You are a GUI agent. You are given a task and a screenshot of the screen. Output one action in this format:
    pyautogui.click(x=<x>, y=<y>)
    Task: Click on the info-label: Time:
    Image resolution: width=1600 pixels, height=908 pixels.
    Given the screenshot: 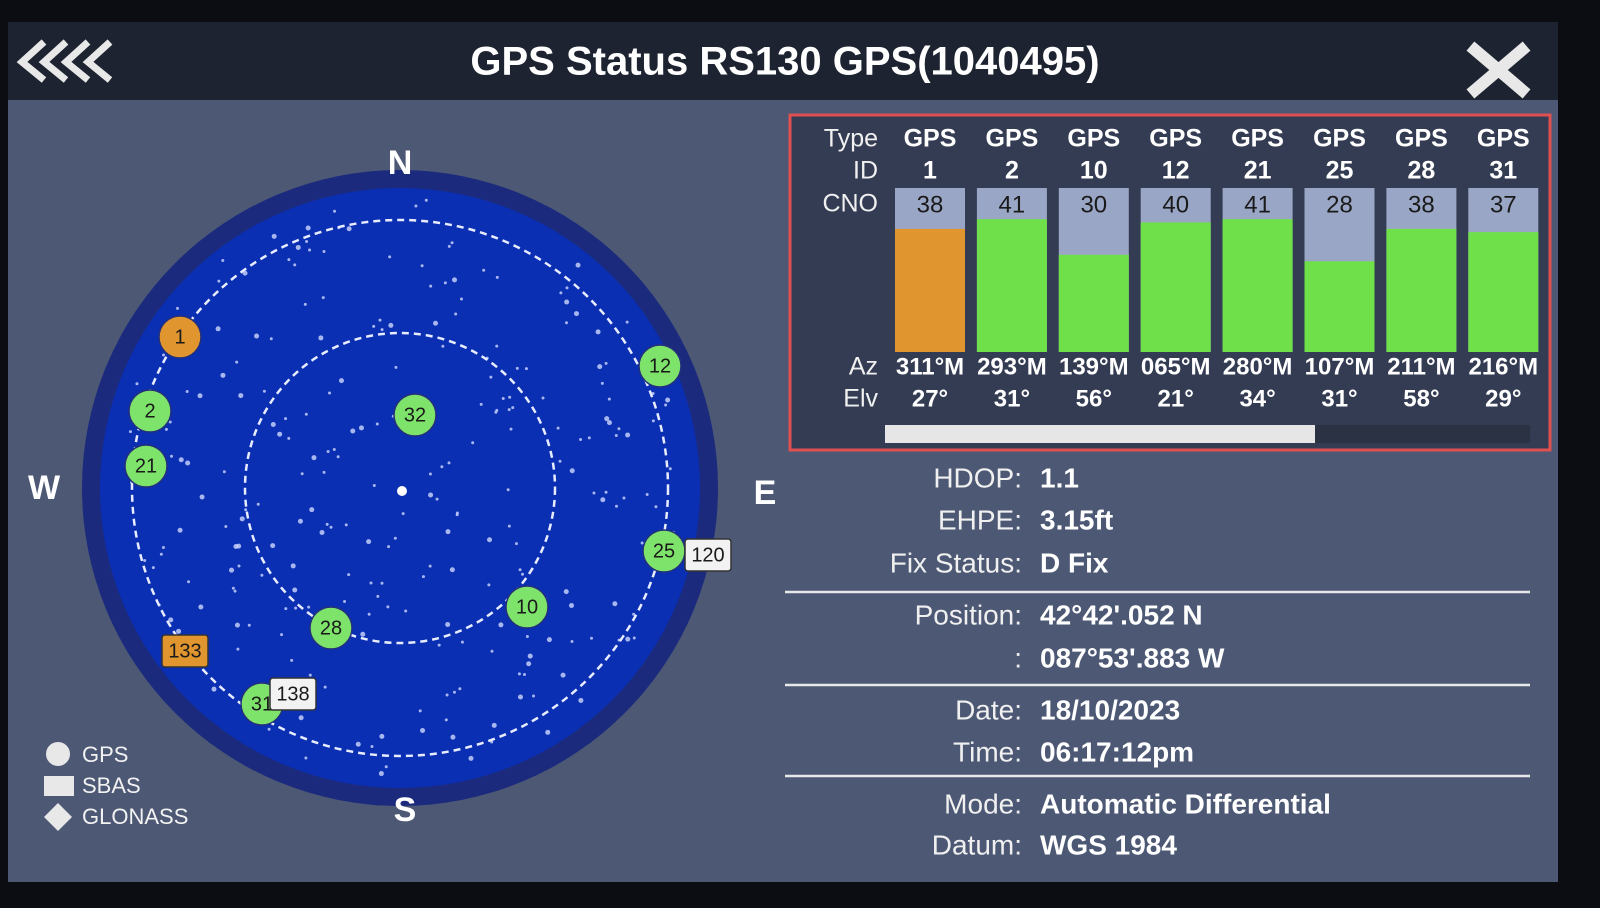 What is the action you would take?
    pyautogui.click(x=987, y=751)
    